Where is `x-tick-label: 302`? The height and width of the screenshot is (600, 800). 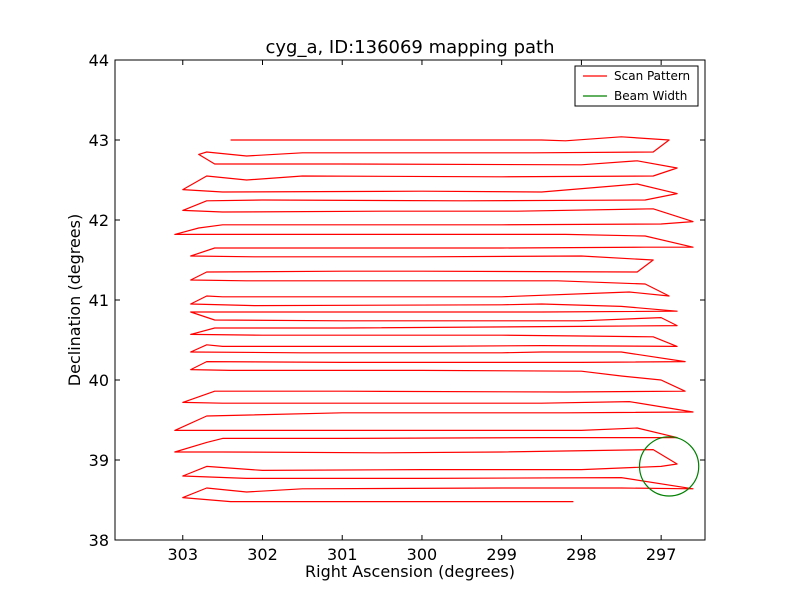 x-tick-label: 302 is located at coordinates (262, 554).